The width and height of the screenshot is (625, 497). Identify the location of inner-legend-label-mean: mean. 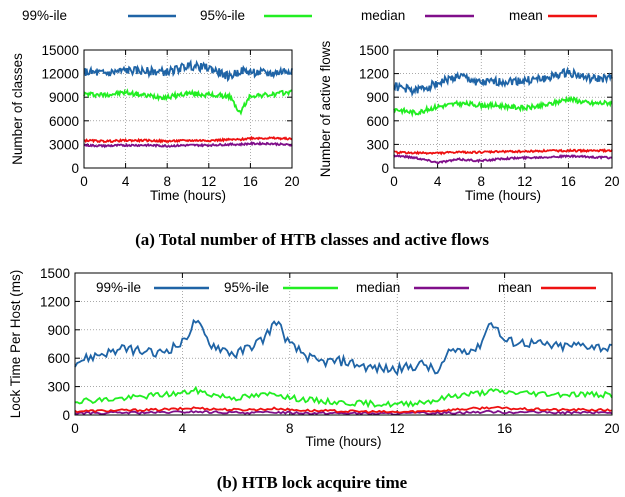
(515, 287).